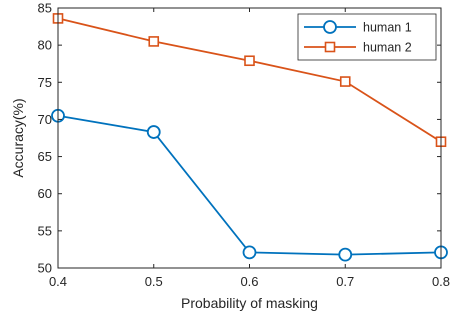 The image size is (457, 320). What do you see at coordinates (154, 281) in the screenshot?
I see `x-tick-label: 0.5` at bounding box center [154, 281].